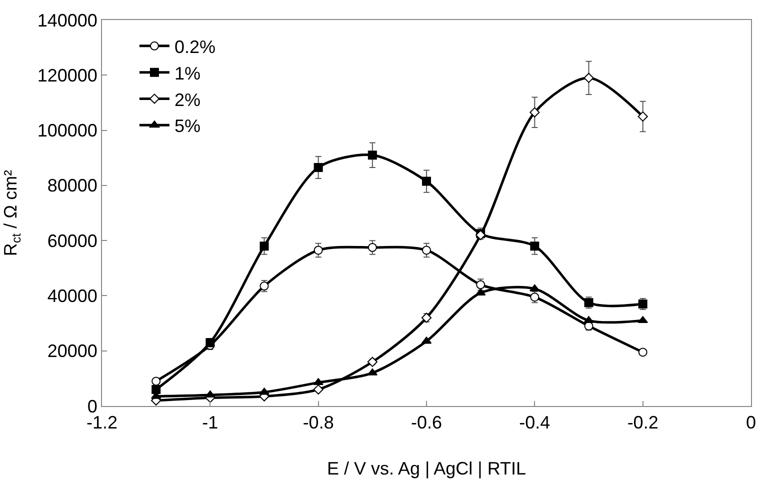  What do you see at coordinates (187, 100) in the screenshot?
I see `legend-label: 2%` at bounding box center [187, 100].